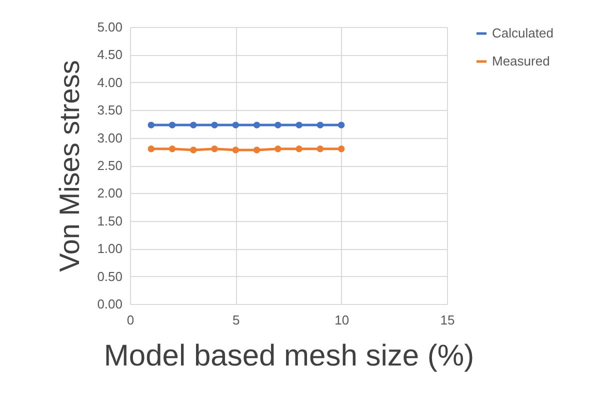 The width and height of the screenshot is (604, 408). I want to click on x-tick-label: 0, so click(130, 320).